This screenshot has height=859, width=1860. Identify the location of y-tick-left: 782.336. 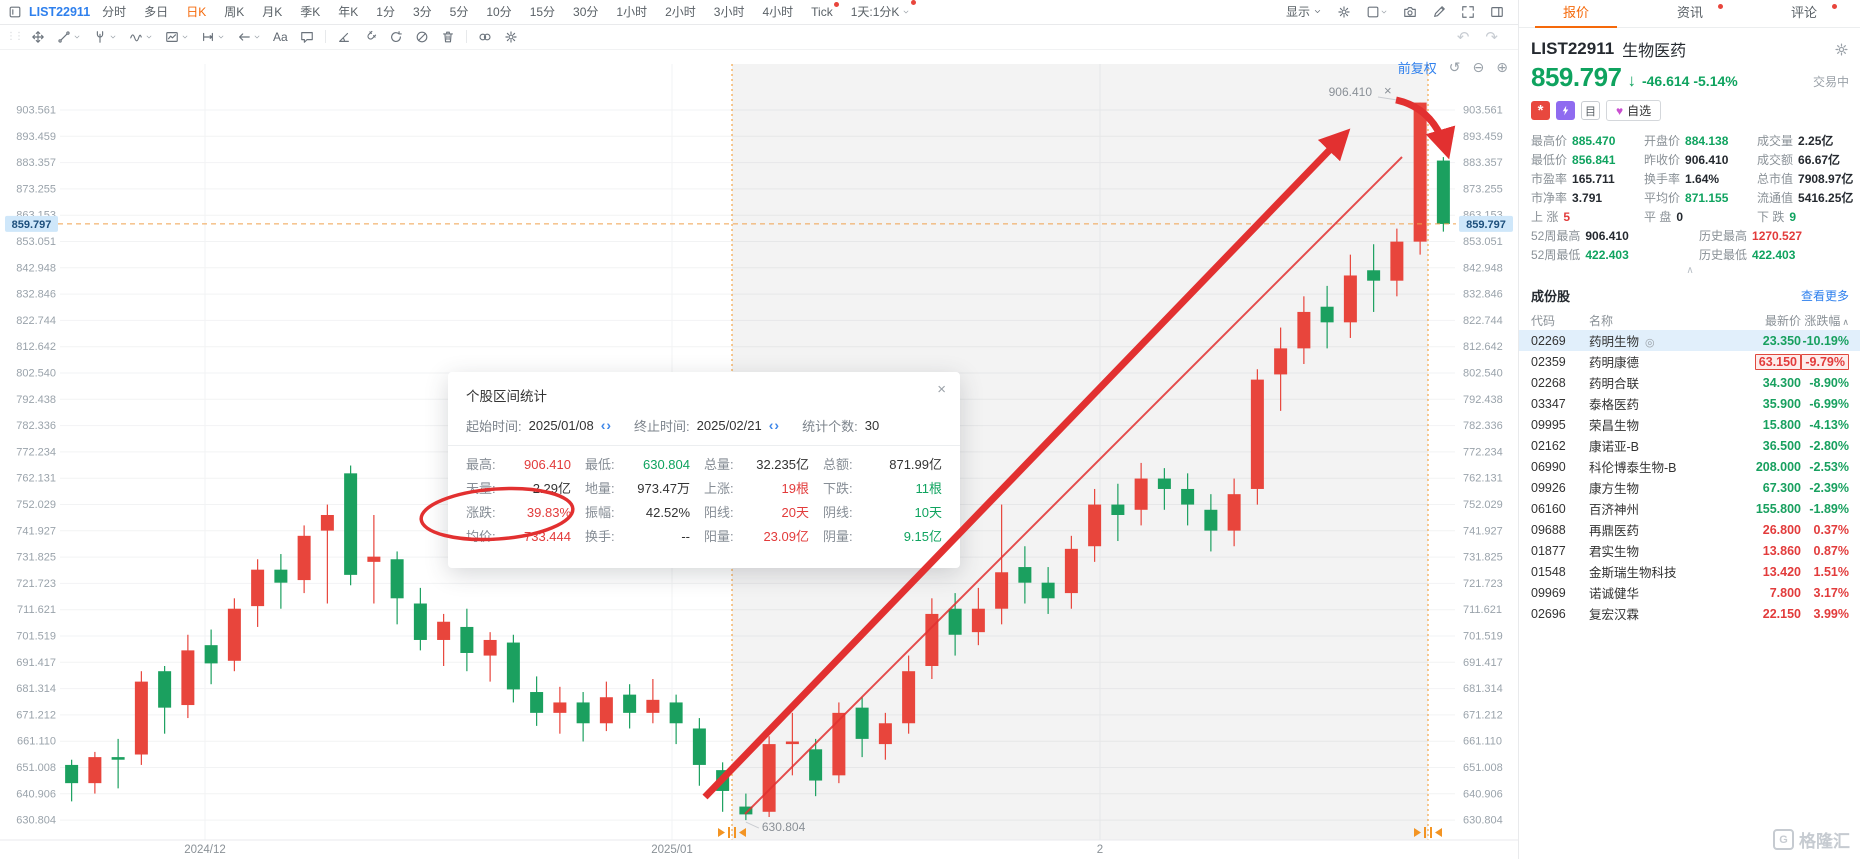
(36, 426).